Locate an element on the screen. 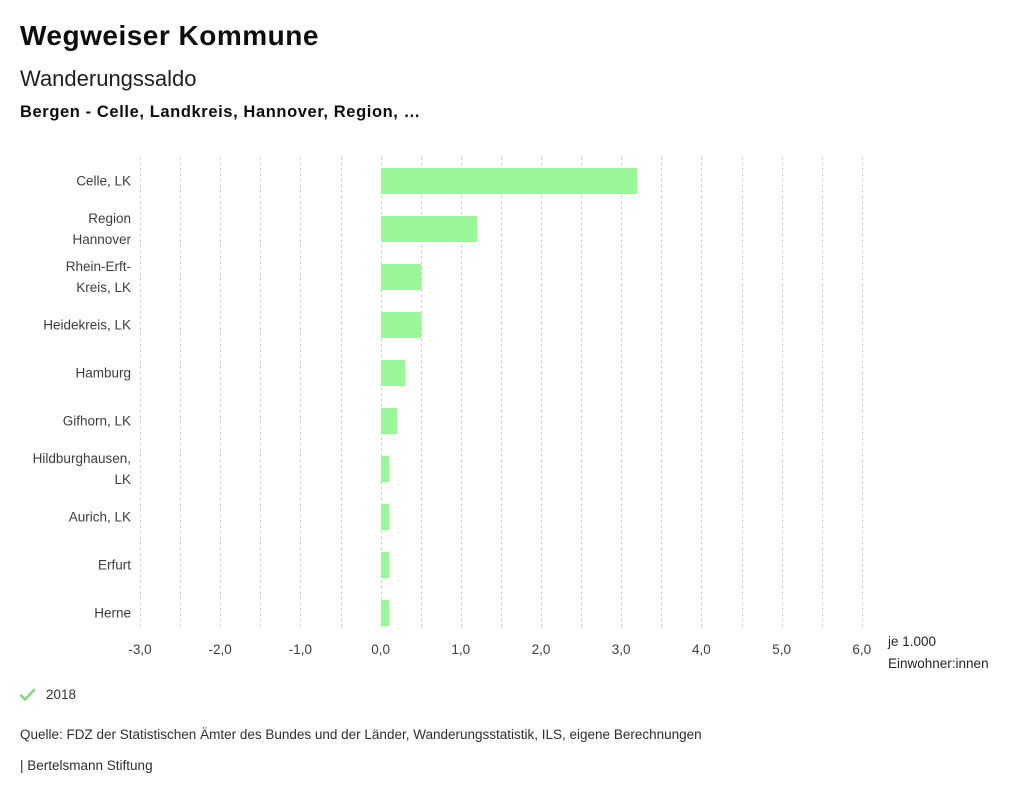 This screenshot has height=799, width=1024. bar-gifhorn-lk is located at coordinates (388, 420).